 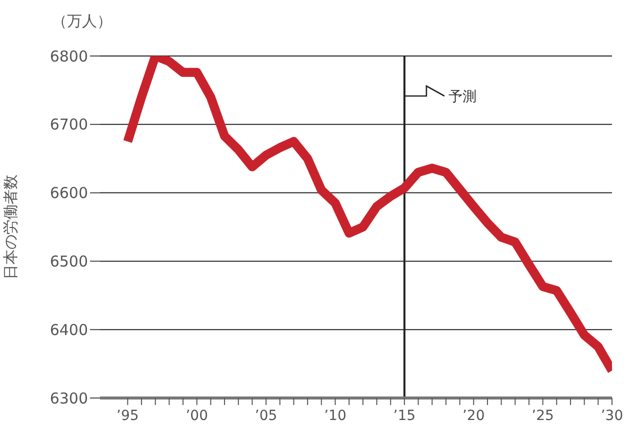 What do you see at coordinates (404, 416) in the screenshot?
I see `x-tick-label: ’15` at bounding box center [404, 416].